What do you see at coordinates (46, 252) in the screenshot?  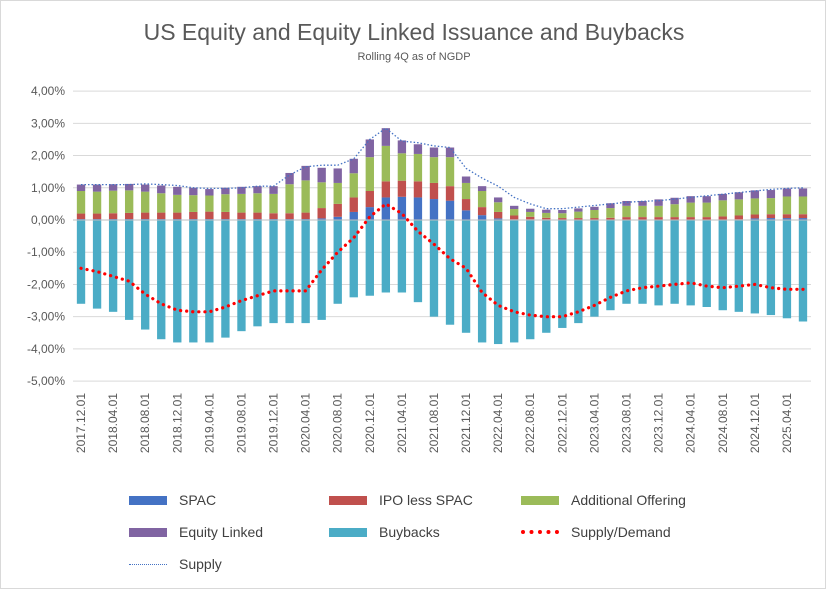 I see `y-tick-label: -1,00%` at bounding box center [46, 252].